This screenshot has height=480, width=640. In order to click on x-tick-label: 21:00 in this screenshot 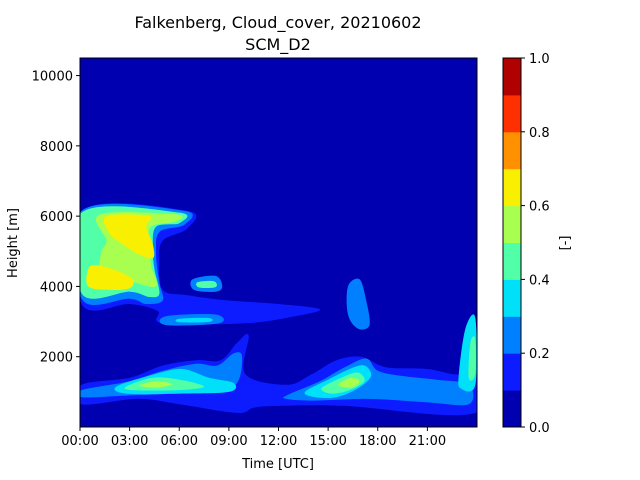, I will do `click(427, 441)`.